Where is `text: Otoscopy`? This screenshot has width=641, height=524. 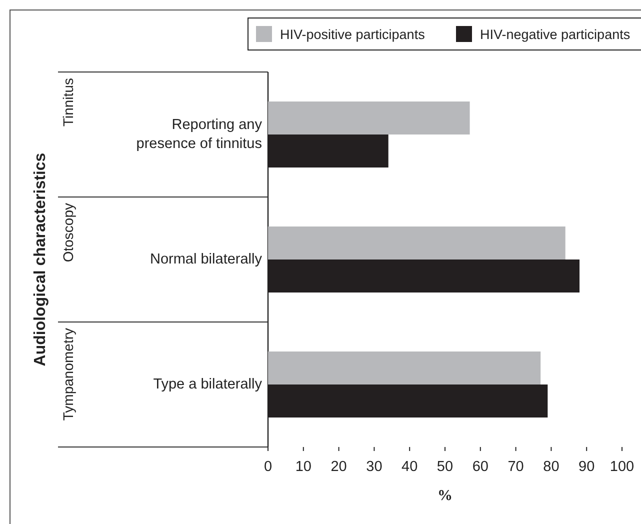
text: Otoscopy is located at coordinates (68, 232).